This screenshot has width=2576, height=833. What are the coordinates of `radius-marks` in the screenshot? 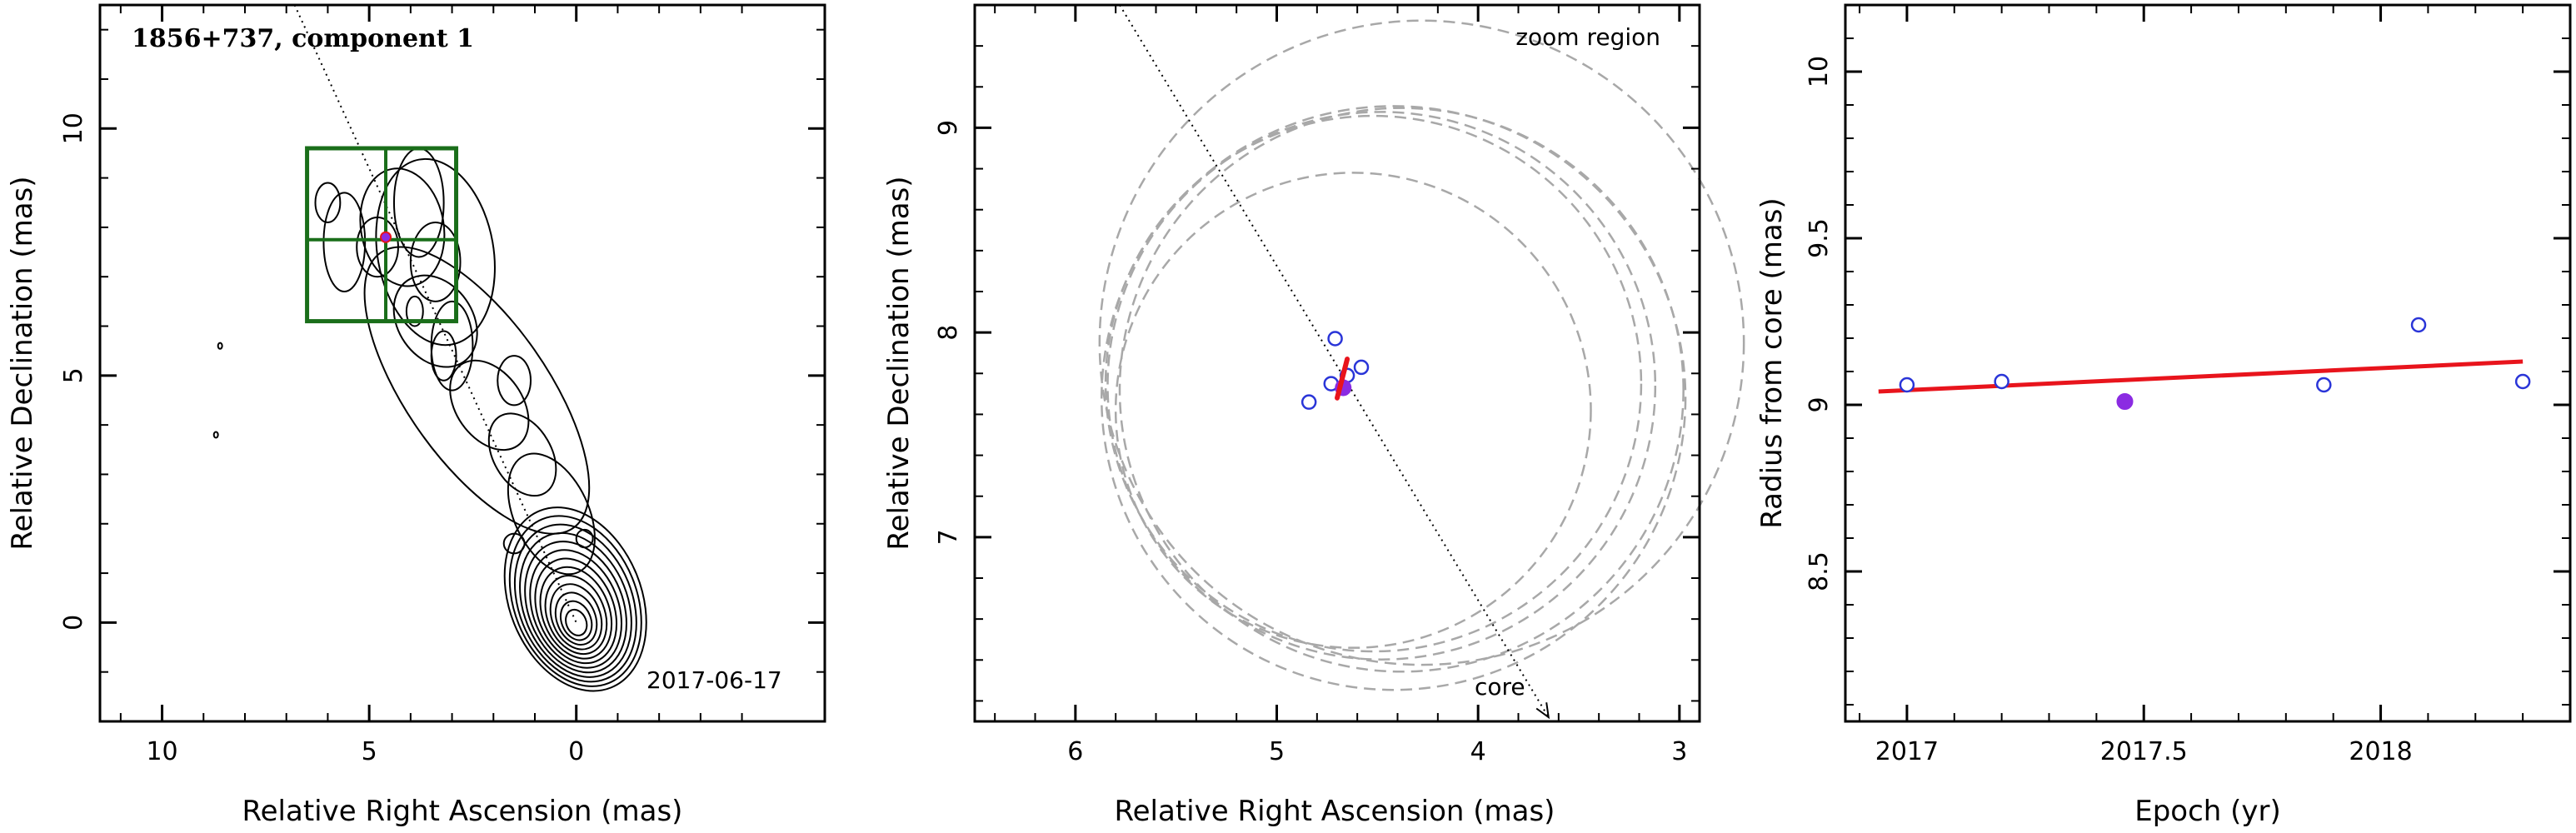 It's located at (2204, 363).